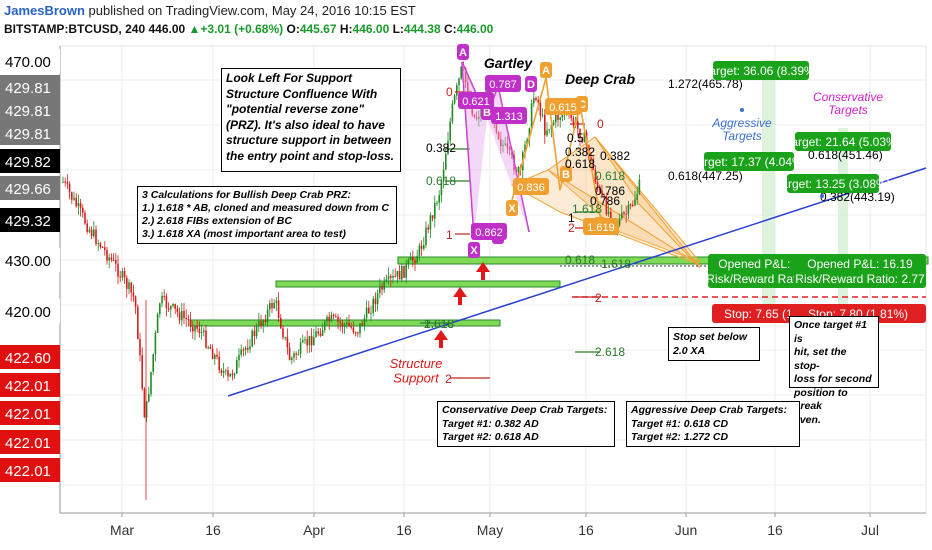 The height and width of the screenshot is (550, 932). What do you see at coordinates (318, 29) in the screenshot?
I see `open-value: 445.67` at bounding box center [318, 29].